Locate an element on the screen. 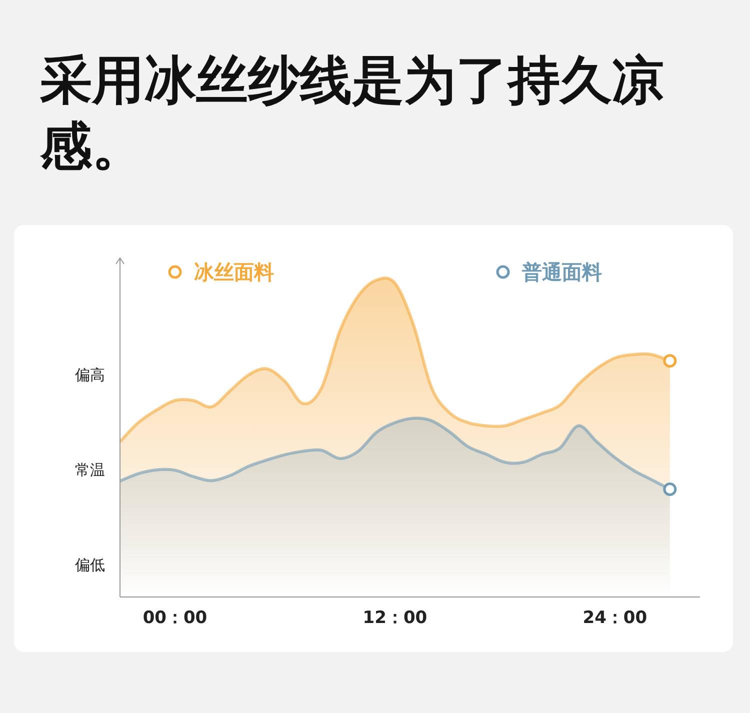  x-tick-label: 24：00 is located at coordinates (615, 618).